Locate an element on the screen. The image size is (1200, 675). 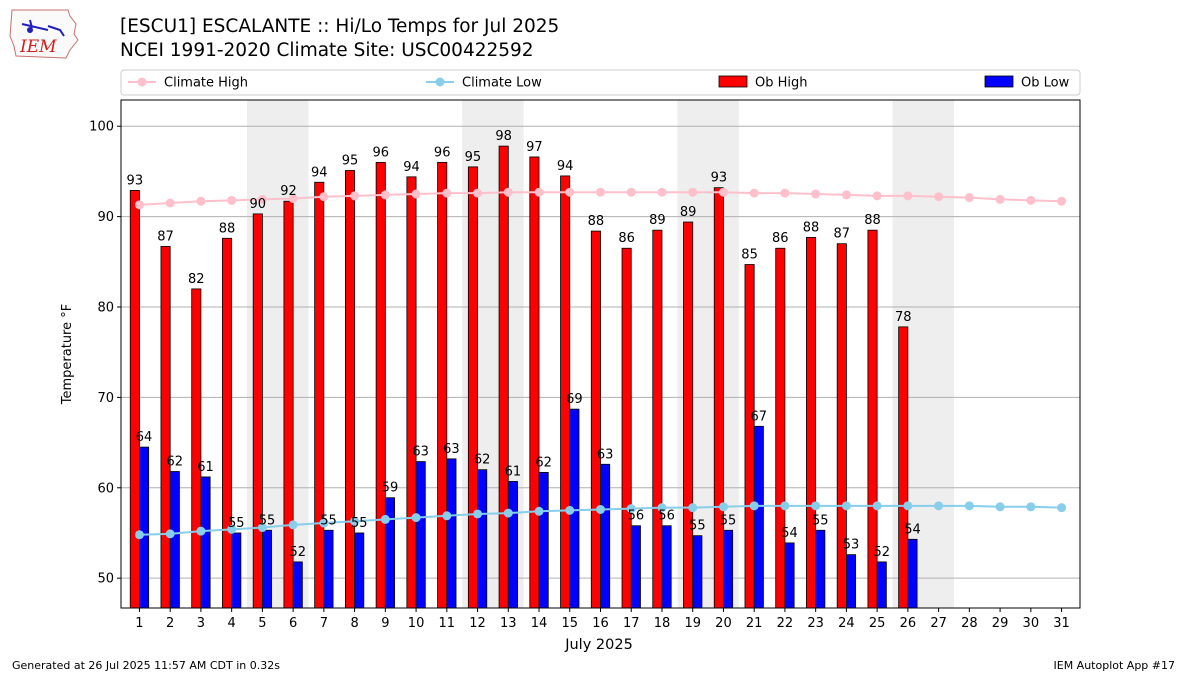
x-tick-label: 24 is located at coordinates (846, 623).